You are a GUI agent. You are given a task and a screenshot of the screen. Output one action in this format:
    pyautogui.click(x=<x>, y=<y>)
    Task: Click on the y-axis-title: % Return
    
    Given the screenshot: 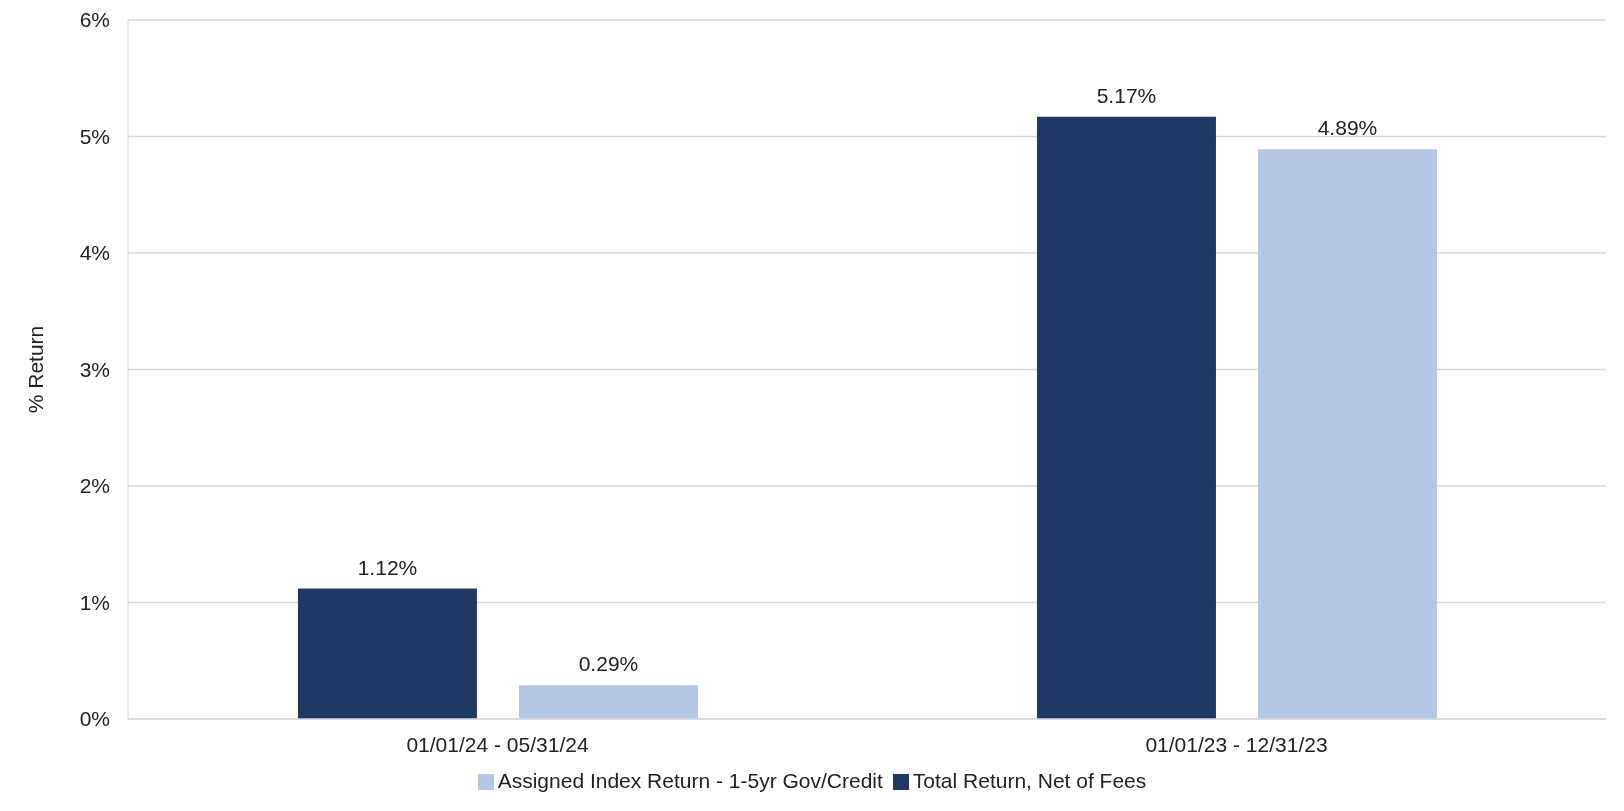 What is the action you would take?
    pyautogui.click(x=36, y=369)
    